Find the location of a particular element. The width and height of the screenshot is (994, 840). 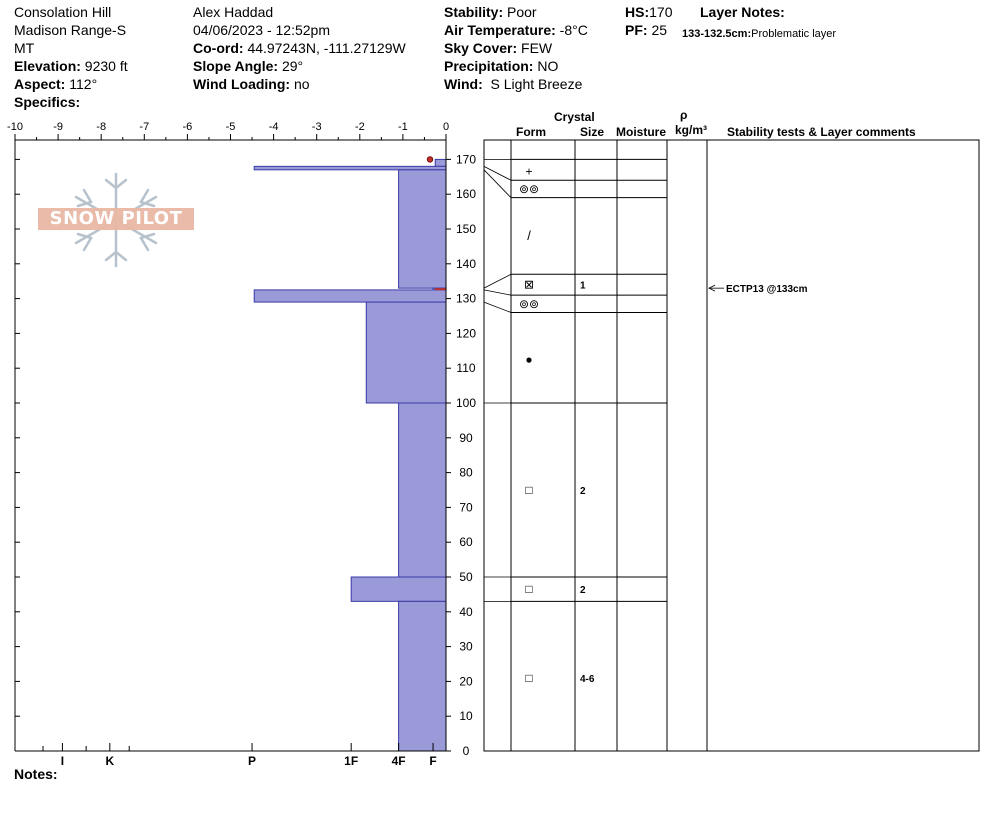

aspect-value: 112° is located at coordinates (83, 84).